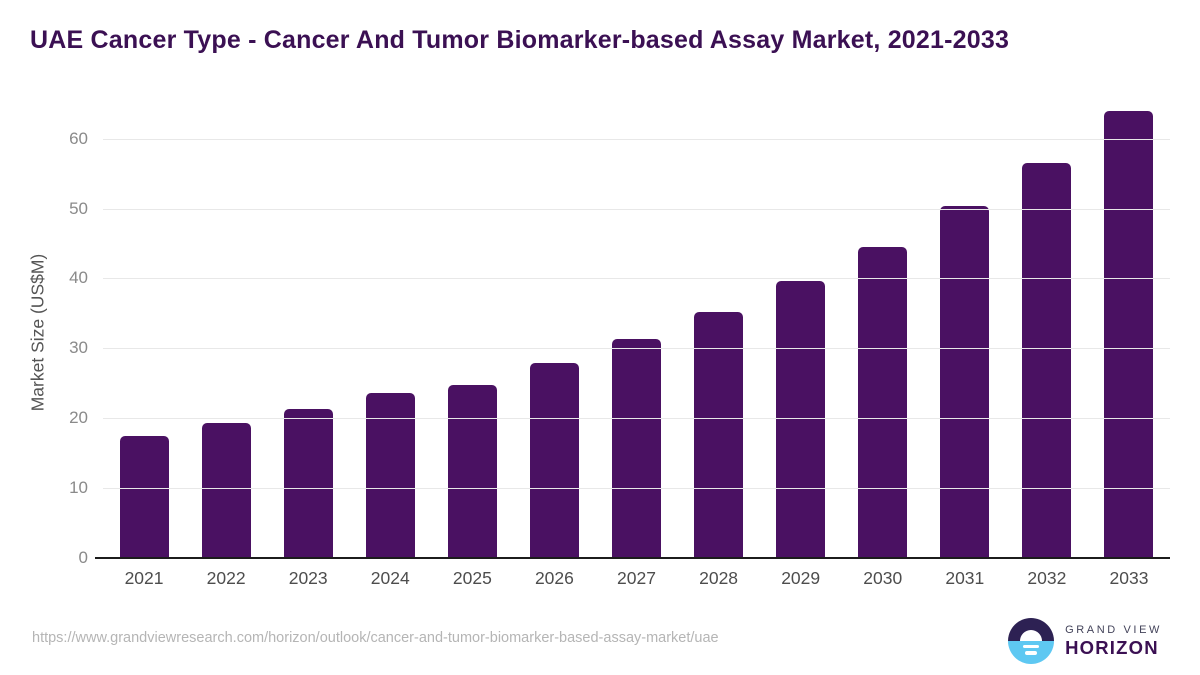  Describe the element at coordinates (308, 483) in the screenshot. I see `bar-2023` at that location.